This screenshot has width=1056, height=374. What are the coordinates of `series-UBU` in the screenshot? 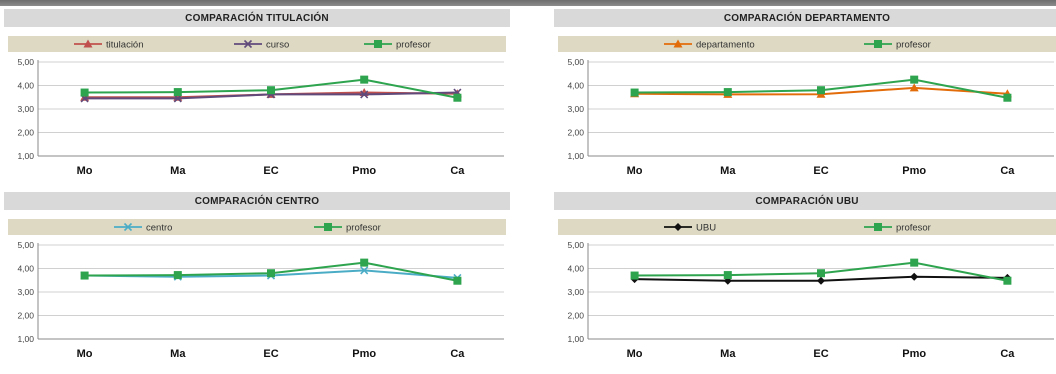 It's located at (821, 278).